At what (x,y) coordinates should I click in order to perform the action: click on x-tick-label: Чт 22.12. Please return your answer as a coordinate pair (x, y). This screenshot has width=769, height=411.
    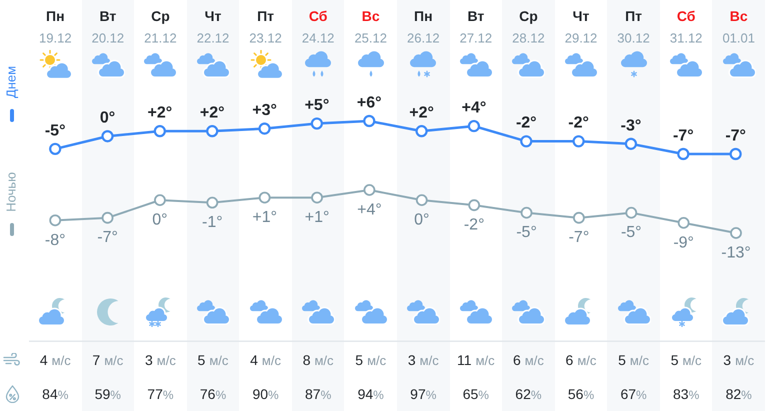
    Looking at the image, I should click on (213, 27).